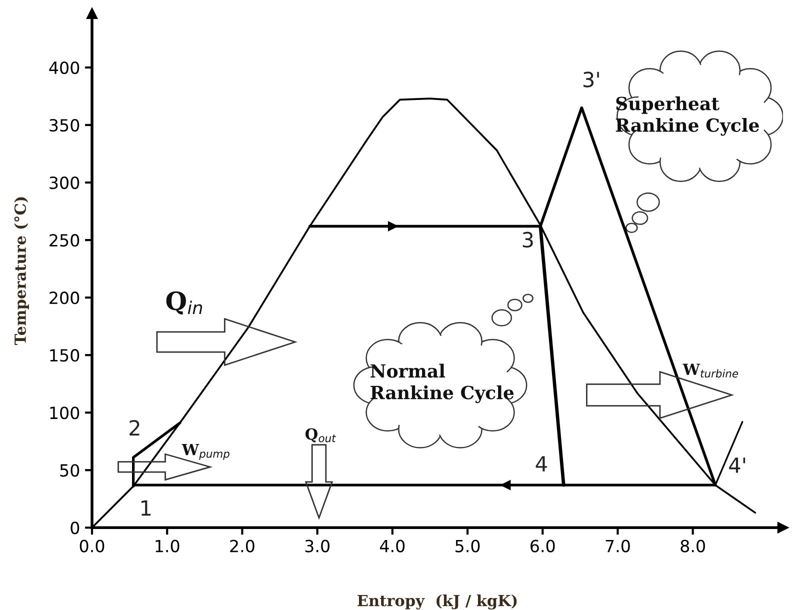 The image size is (810, 610). Describe the element at coordinates (135, 428) in the screenshot. I see `annotation: 2` at that location.